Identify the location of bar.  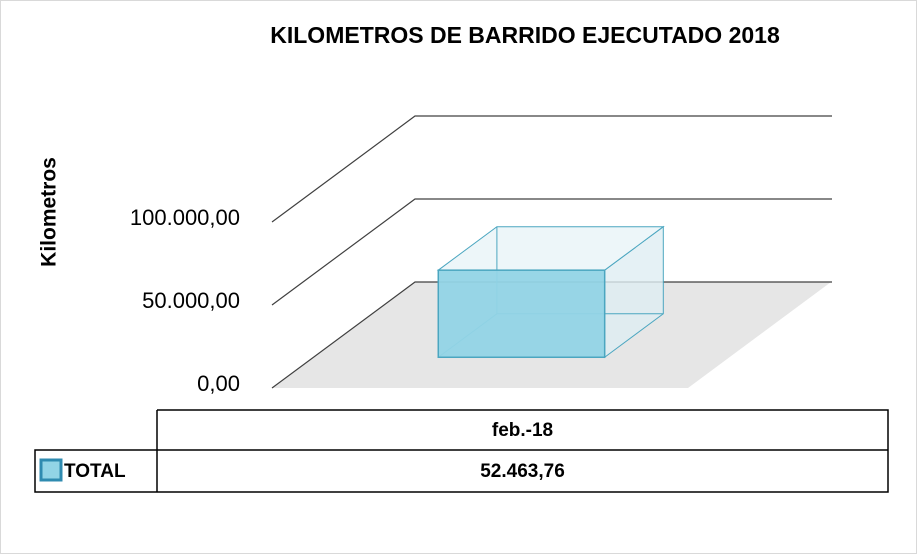
(521, 314).